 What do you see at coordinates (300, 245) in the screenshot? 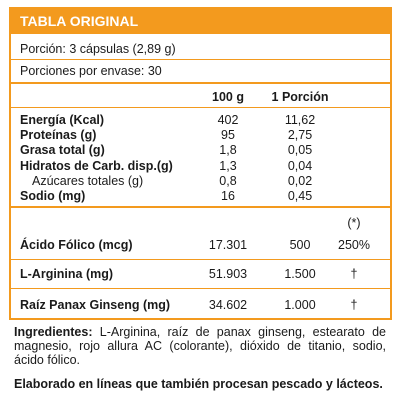
I see `component-value-portion: 500` at bounding box center [300, 245].